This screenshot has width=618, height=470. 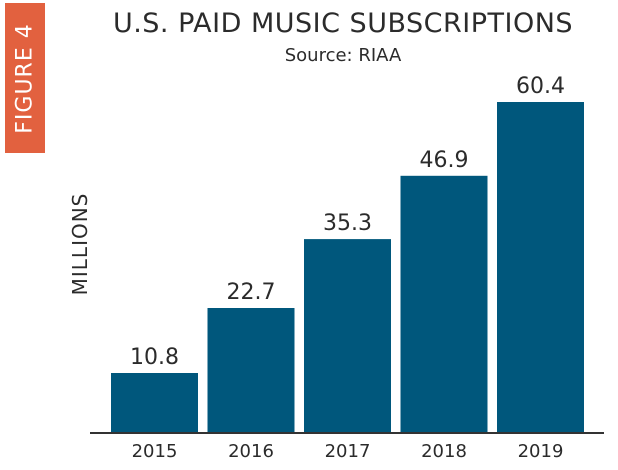 I want to click on chart-subtitle: Source: RIAA, so click(x=343, y=55).